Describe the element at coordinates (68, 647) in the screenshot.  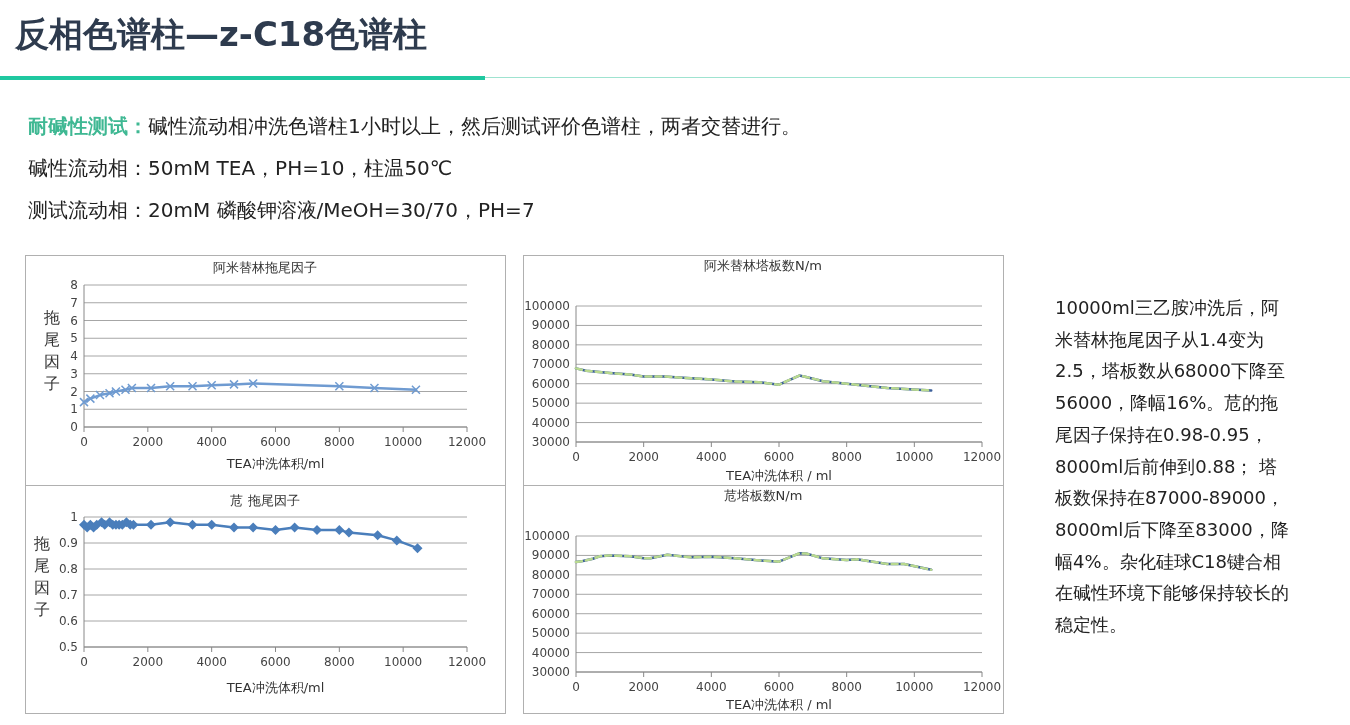
I see `y-tick-label: 0.5` at that location.